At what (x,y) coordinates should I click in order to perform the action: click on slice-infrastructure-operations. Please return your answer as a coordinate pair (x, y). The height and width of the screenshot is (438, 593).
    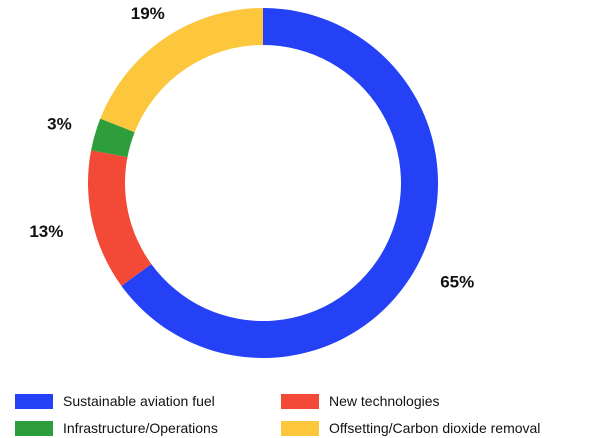
    Looking at the image, I should click on (113, 138).